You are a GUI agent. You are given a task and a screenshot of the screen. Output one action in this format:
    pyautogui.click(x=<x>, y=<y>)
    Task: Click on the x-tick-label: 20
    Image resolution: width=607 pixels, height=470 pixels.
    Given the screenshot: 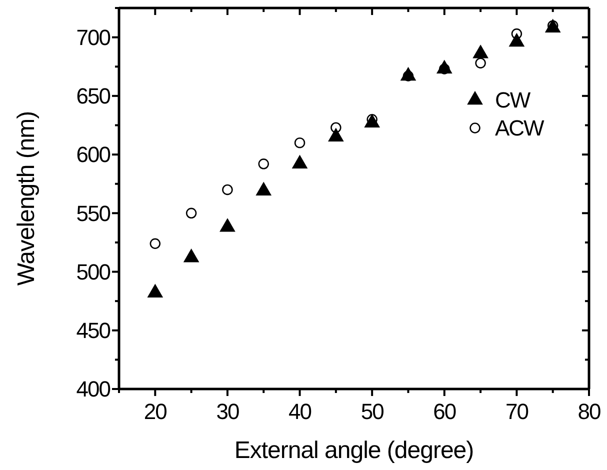 What is the action you would take?
    pyautogui.click(x=156, y=411)
    